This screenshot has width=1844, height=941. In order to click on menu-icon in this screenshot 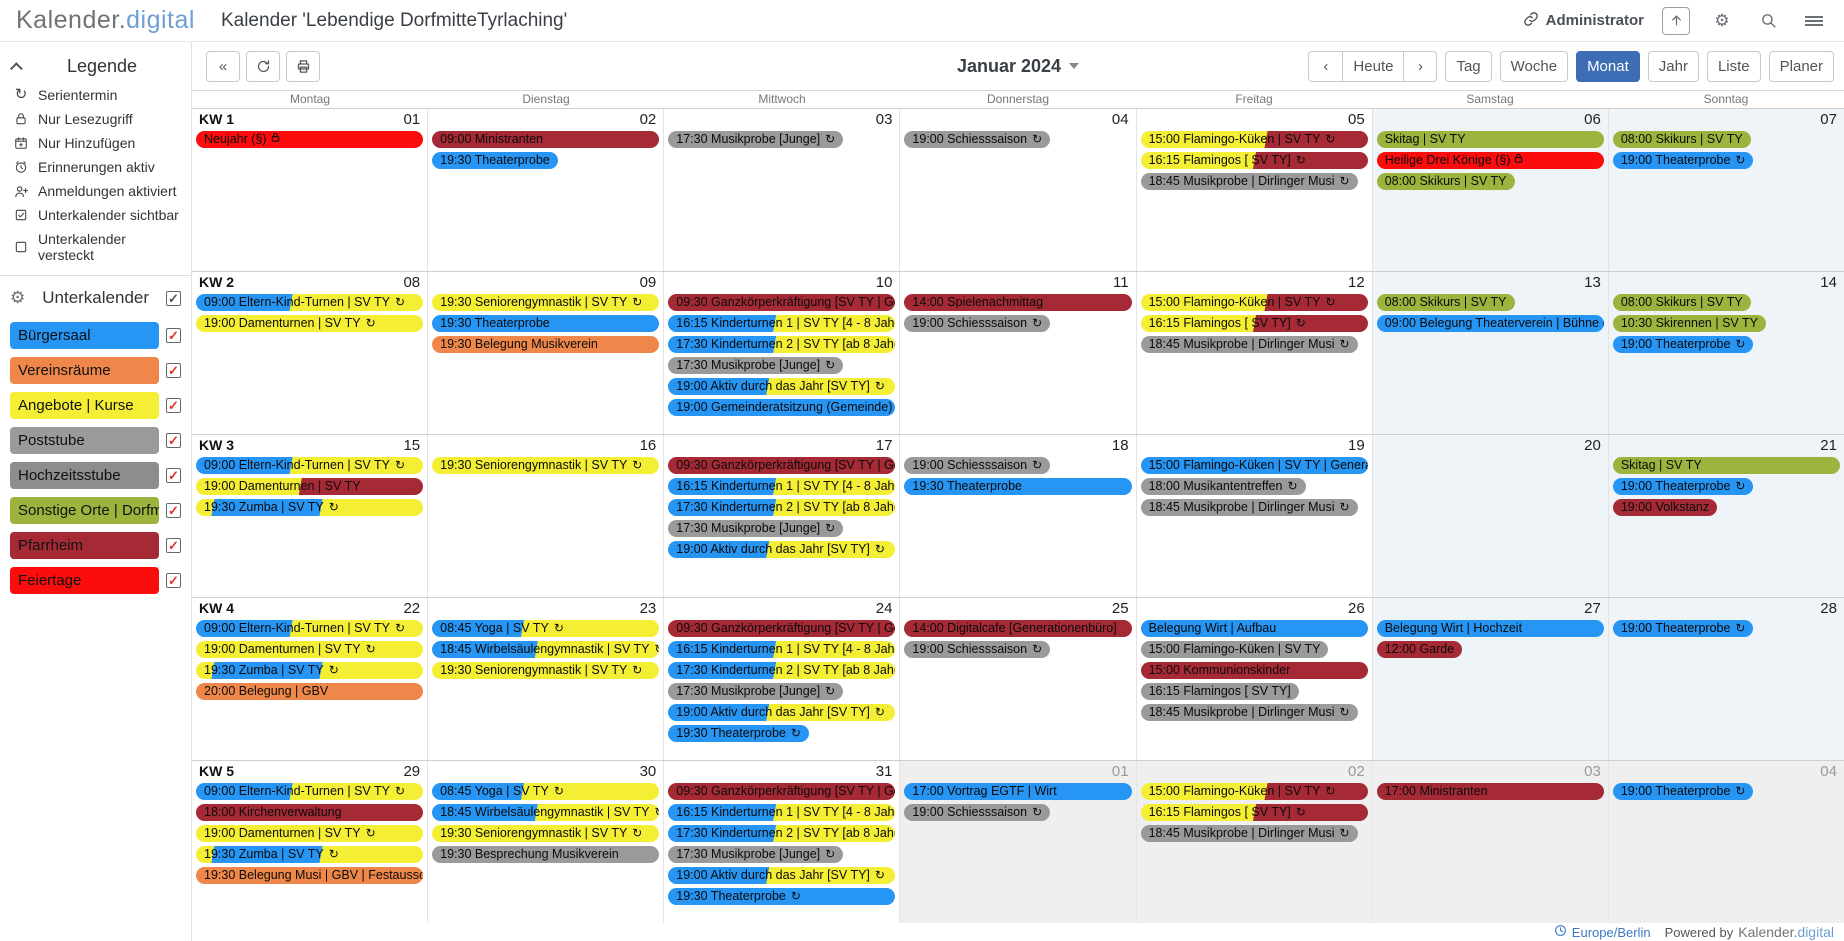, I will do `click(1814, 21)`.